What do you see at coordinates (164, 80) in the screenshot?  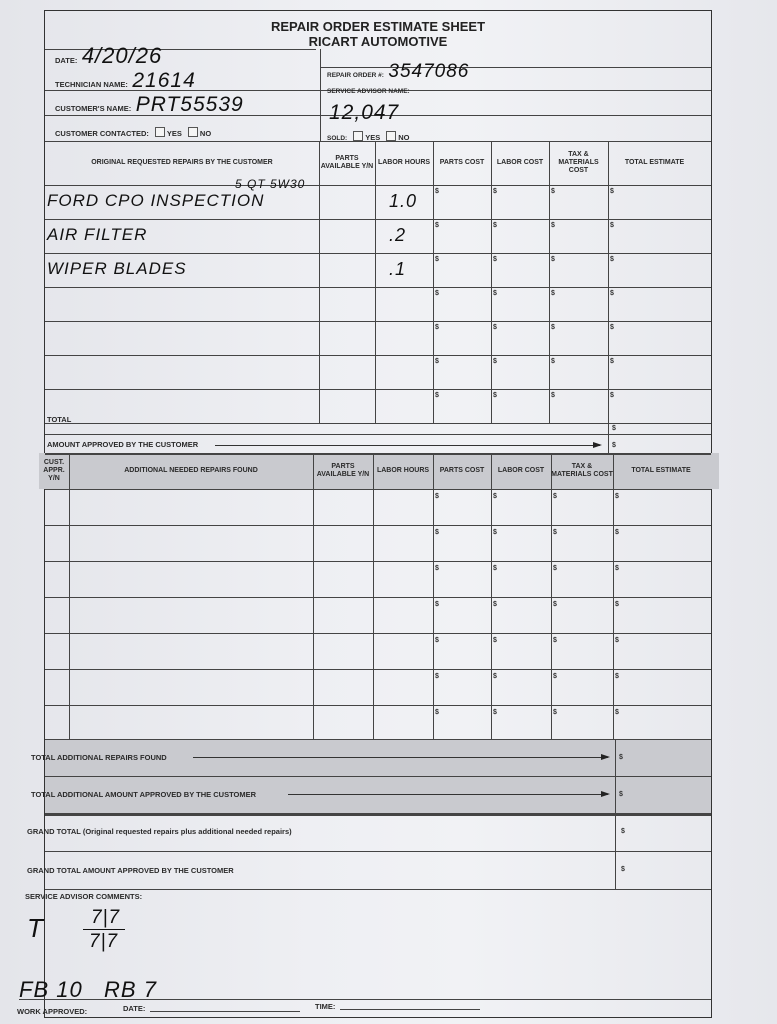 I see `technician-value: 21614` at bounding box center [164, 80].